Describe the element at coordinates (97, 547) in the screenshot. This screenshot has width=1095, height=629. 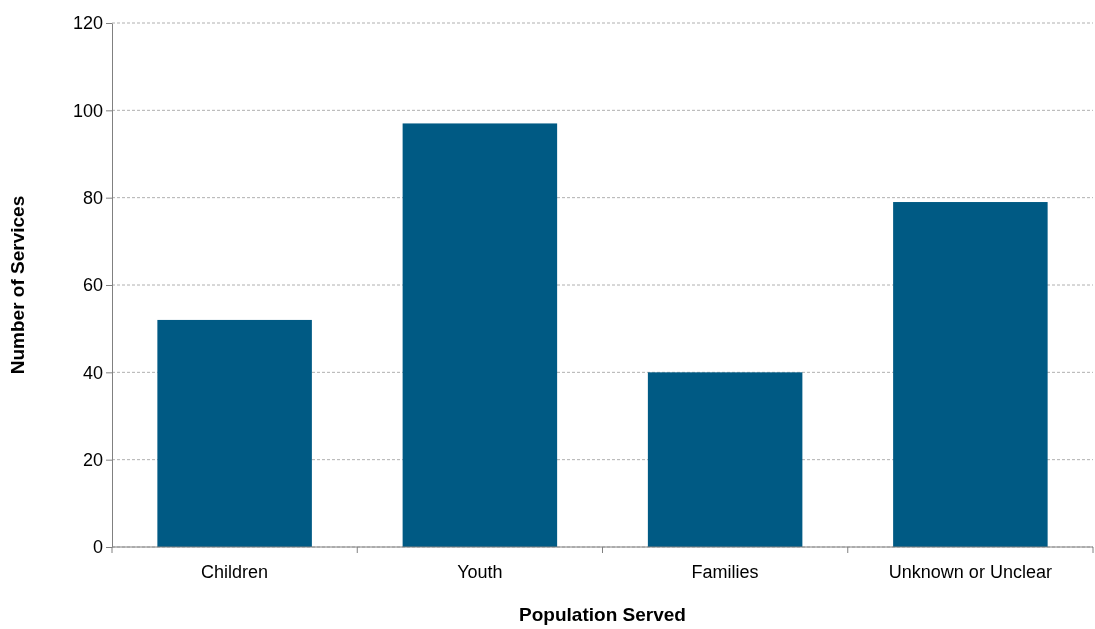
I see `y-tick-label: 0` at that location.